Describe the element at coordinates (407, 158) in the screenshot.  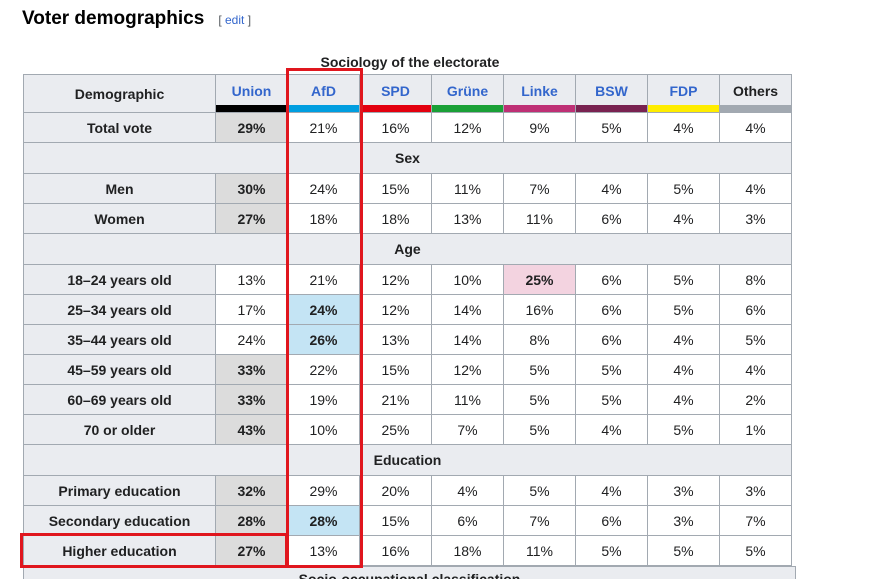
I see `section-label: Sex` at that location.